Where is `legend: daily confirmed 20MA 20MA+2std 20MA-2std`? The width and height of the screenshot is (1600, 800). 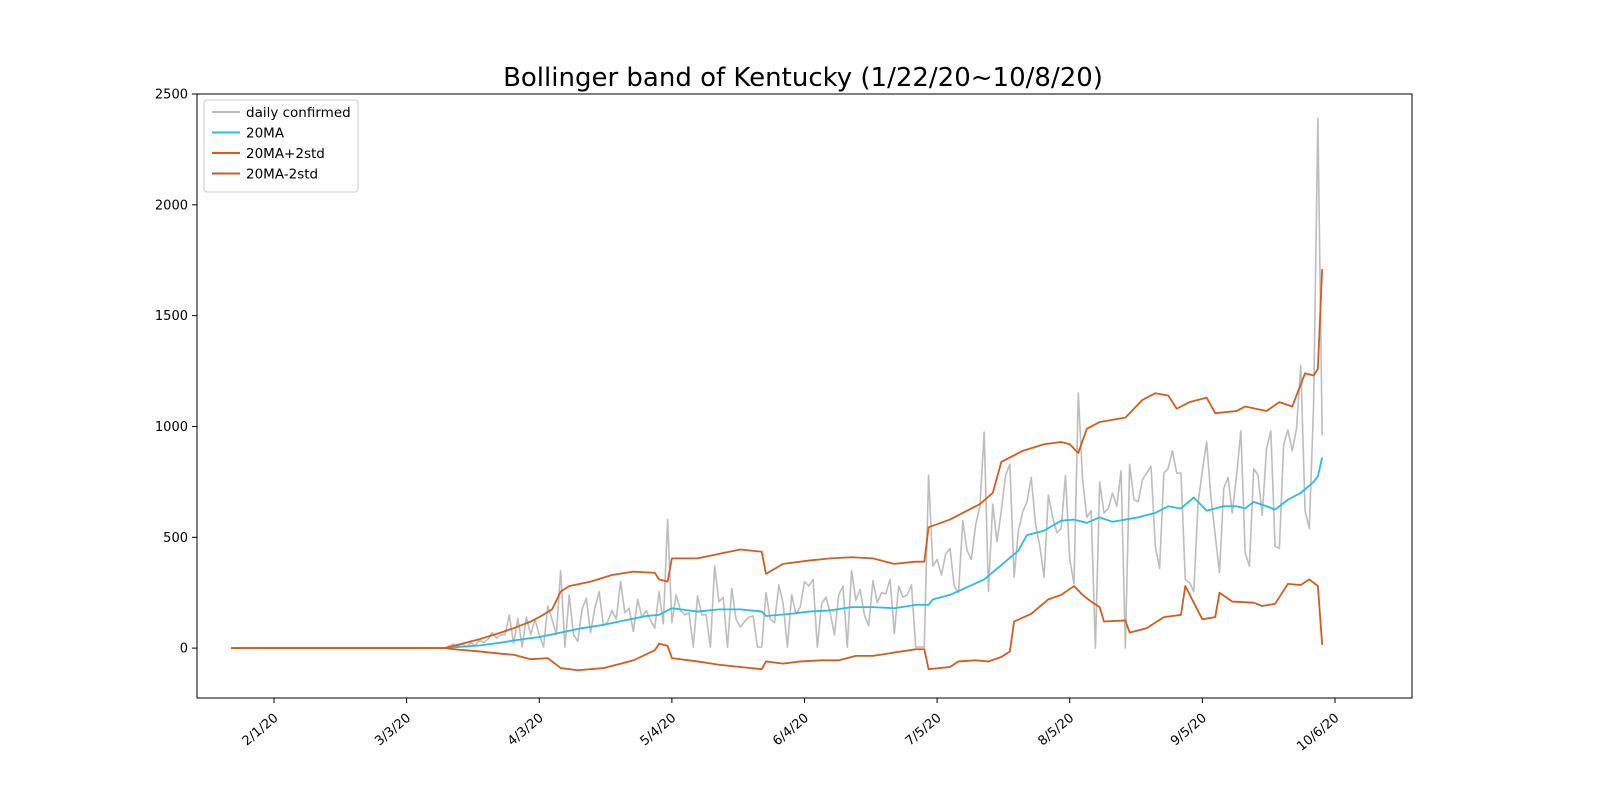 legend: daily confirmed 20MA 20MA+2std 20MA-2std is located at coordinates (281, 146).